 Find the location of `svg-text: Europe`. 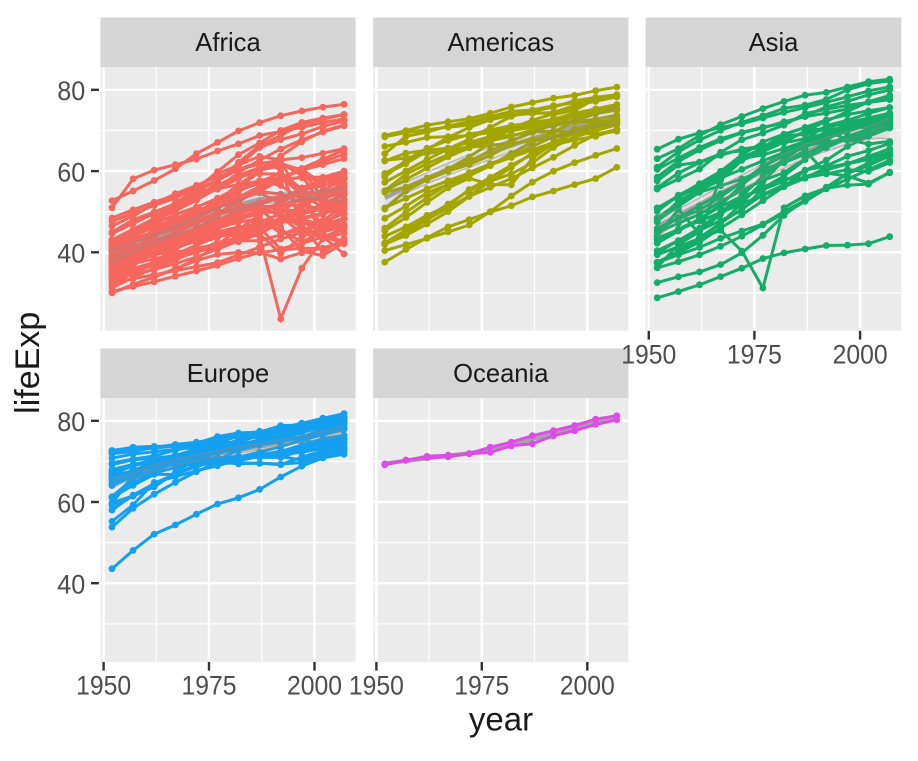

svg-text: Europe is located at coordinates (228, 374).